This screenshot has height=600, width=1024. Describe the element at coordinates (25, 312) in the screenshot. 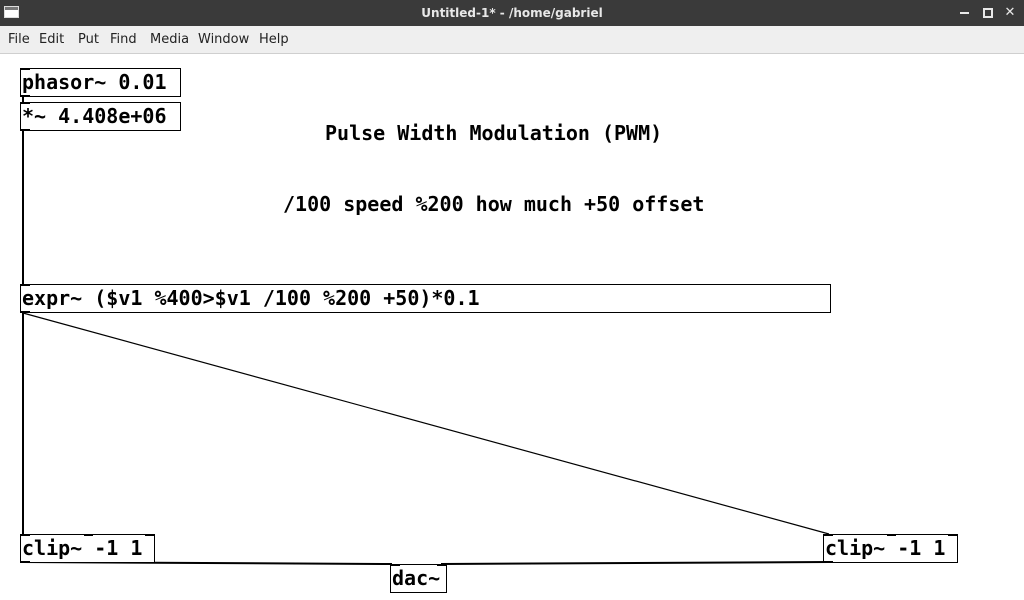

I see `expr-outlet` at that location.